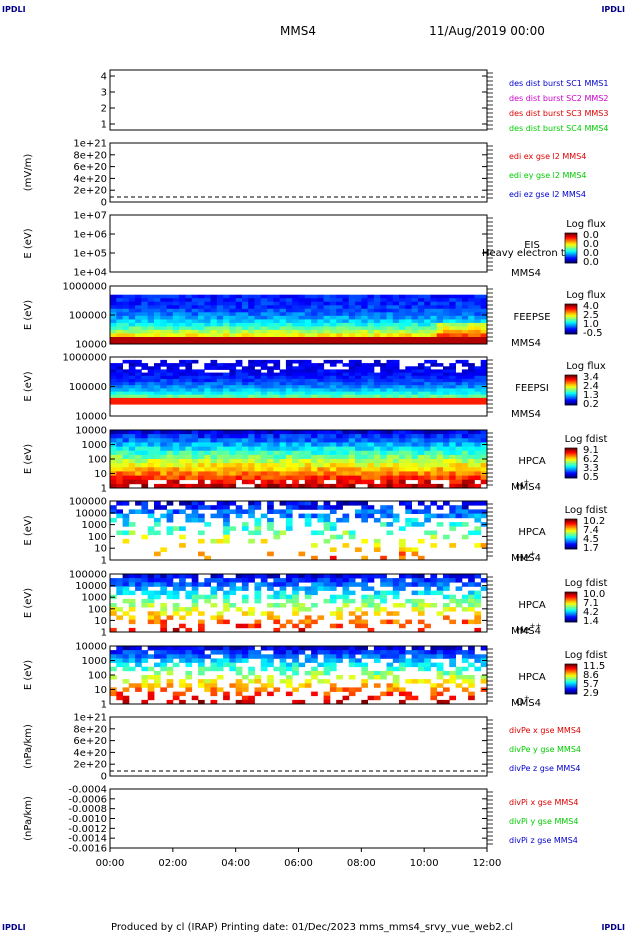  What do you see at coordinates (90, 753) in the screenshot?
I see `y-tick-label: 4e+20` at bounding box center [90, 753].